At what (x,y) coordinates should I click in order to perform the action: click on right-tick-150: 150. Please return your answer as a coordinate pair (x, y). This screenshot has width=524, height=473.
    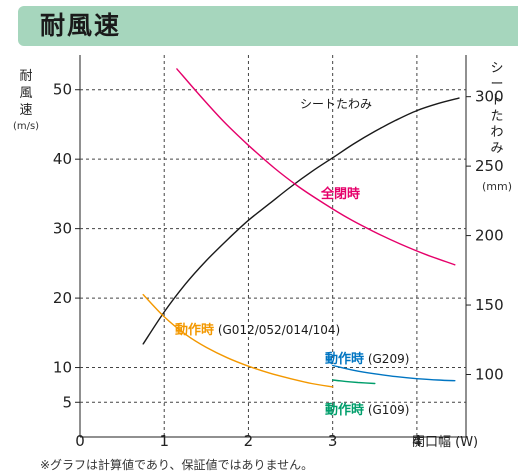
    Looking at the image, I should click on (489, 305).